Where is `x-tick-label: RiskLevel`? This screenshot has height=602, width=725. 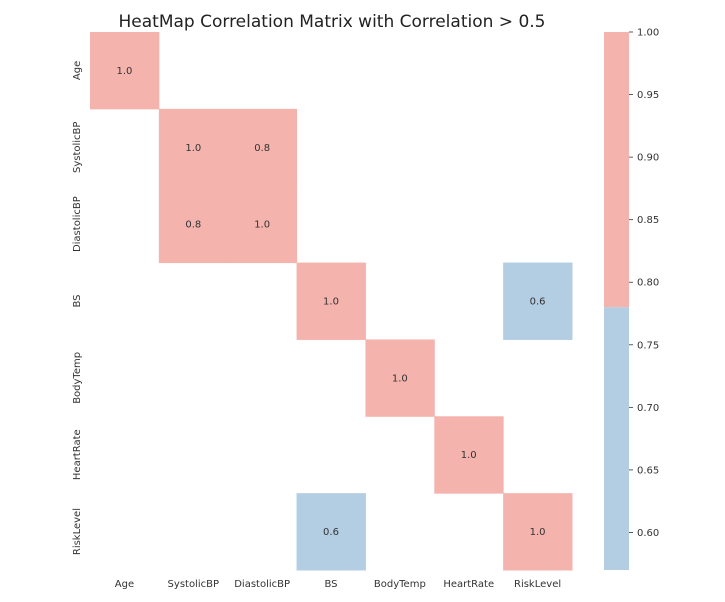 x-tick-label: RiskLevel is located at coordinates (537, 584).